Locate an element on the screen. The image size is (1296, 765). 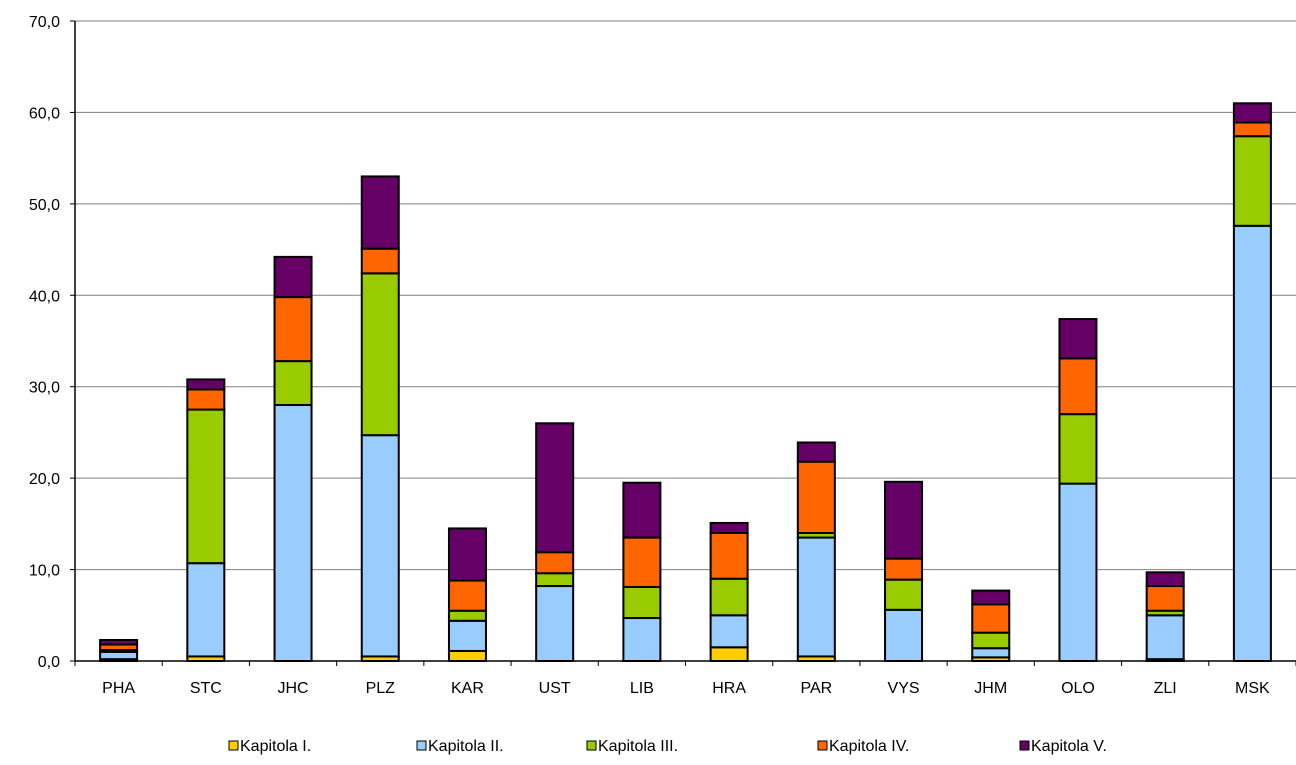
bar-segment-jhm-s5 is located at coordinates (991, 597).